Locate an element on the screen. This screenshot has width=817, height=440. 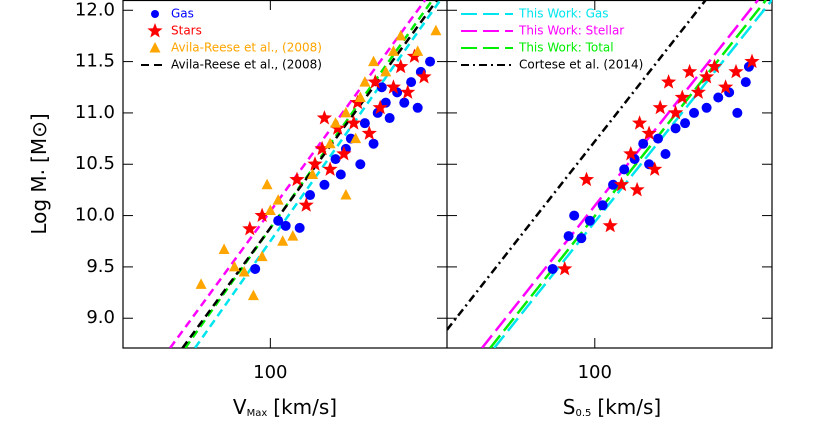
y-label-main: Log M is located at coordinates (39, 204).